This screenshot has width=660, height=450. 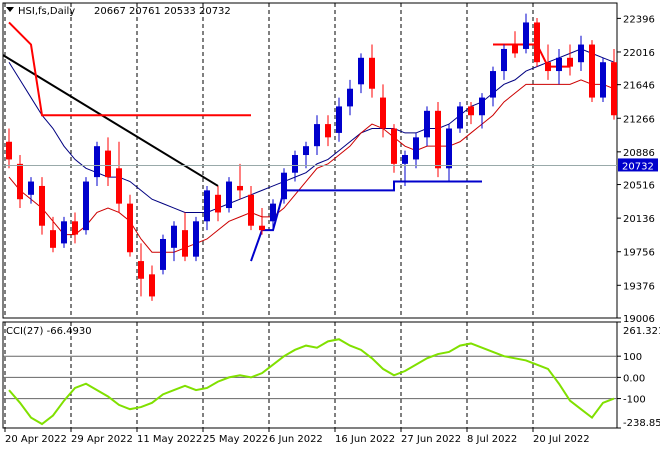 What do you see at coordinates (492, 439) in the screenshot?
I see `x-tick-label: 8 Jul 2022` at bounding box center [492, 439].